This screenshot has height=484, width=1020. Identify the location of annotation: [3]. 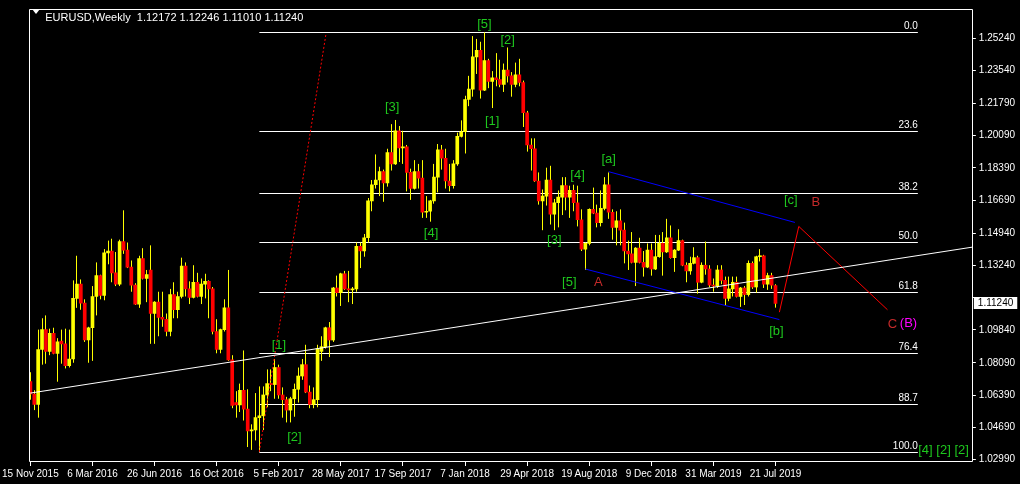
(392, 106).